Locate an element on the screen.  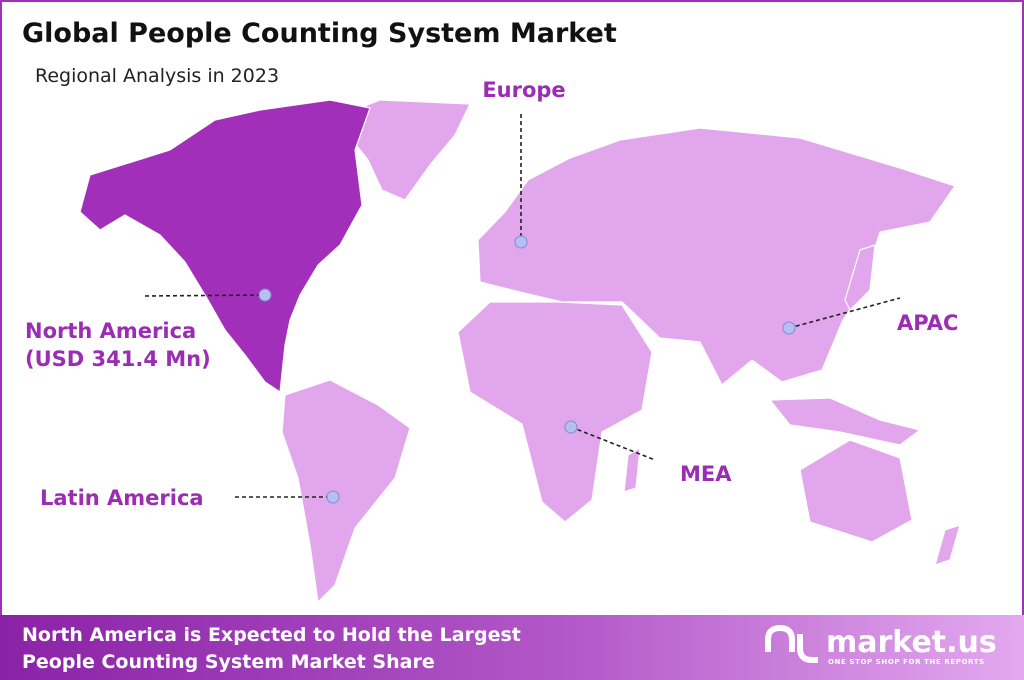
africa is located at coordinates (555, 412).